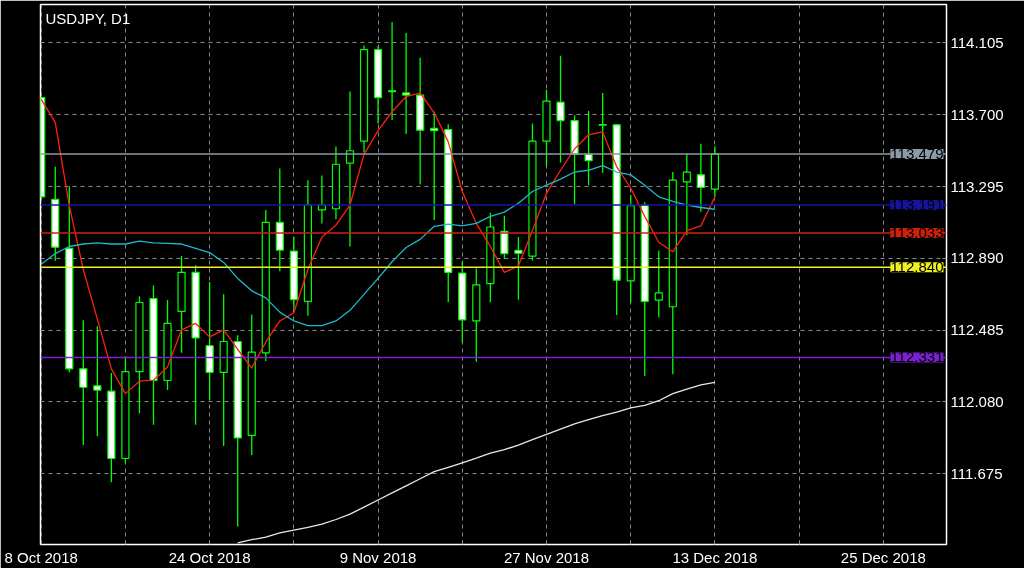  Describe the element at coordinates (209, 557) in the screenshot. I see `x-tick-label: 24 Oct 2018` at that location.